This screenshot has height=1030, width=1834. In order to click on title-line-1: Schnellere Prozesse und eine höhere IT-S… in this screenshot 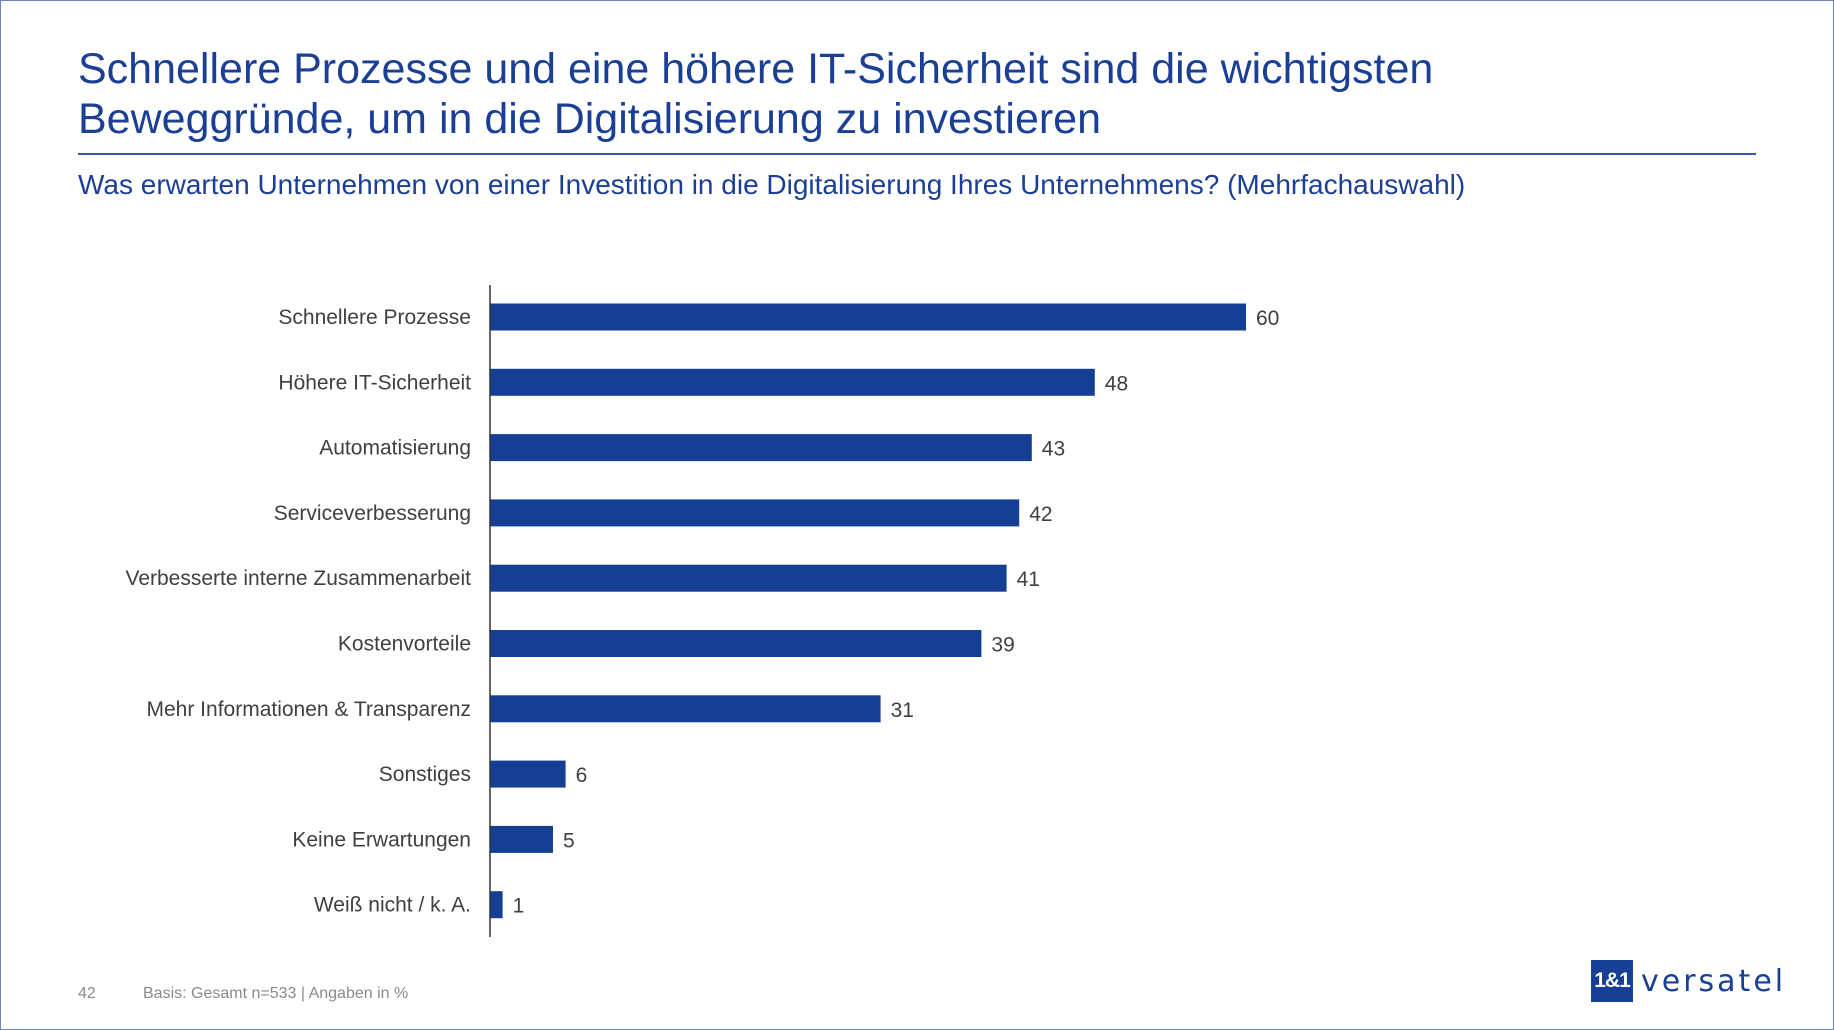, I will do `click(756, 69)`.